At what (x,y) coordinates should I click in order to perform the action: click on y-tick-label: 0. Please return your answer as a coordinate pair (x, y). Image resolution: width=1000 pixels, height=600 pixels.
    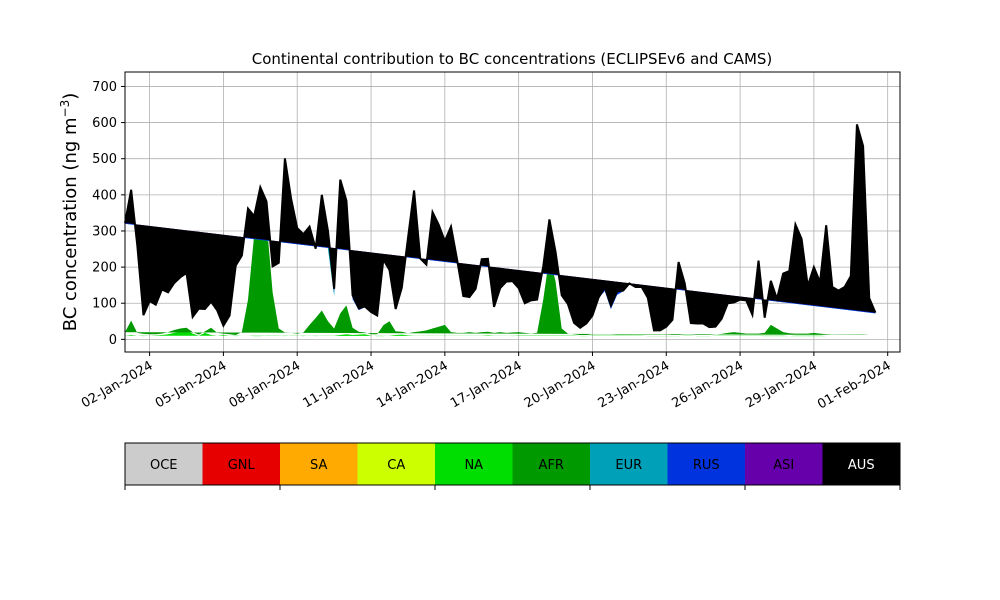
    Looking at the image, I should click on (113, 340).